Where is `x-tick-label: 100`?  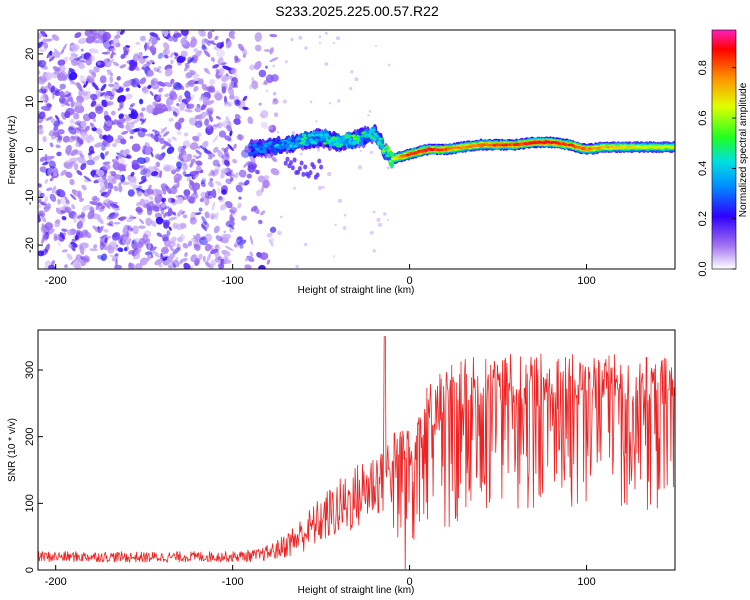 x-tick-label: 100 is located at coordinates (586, 281).